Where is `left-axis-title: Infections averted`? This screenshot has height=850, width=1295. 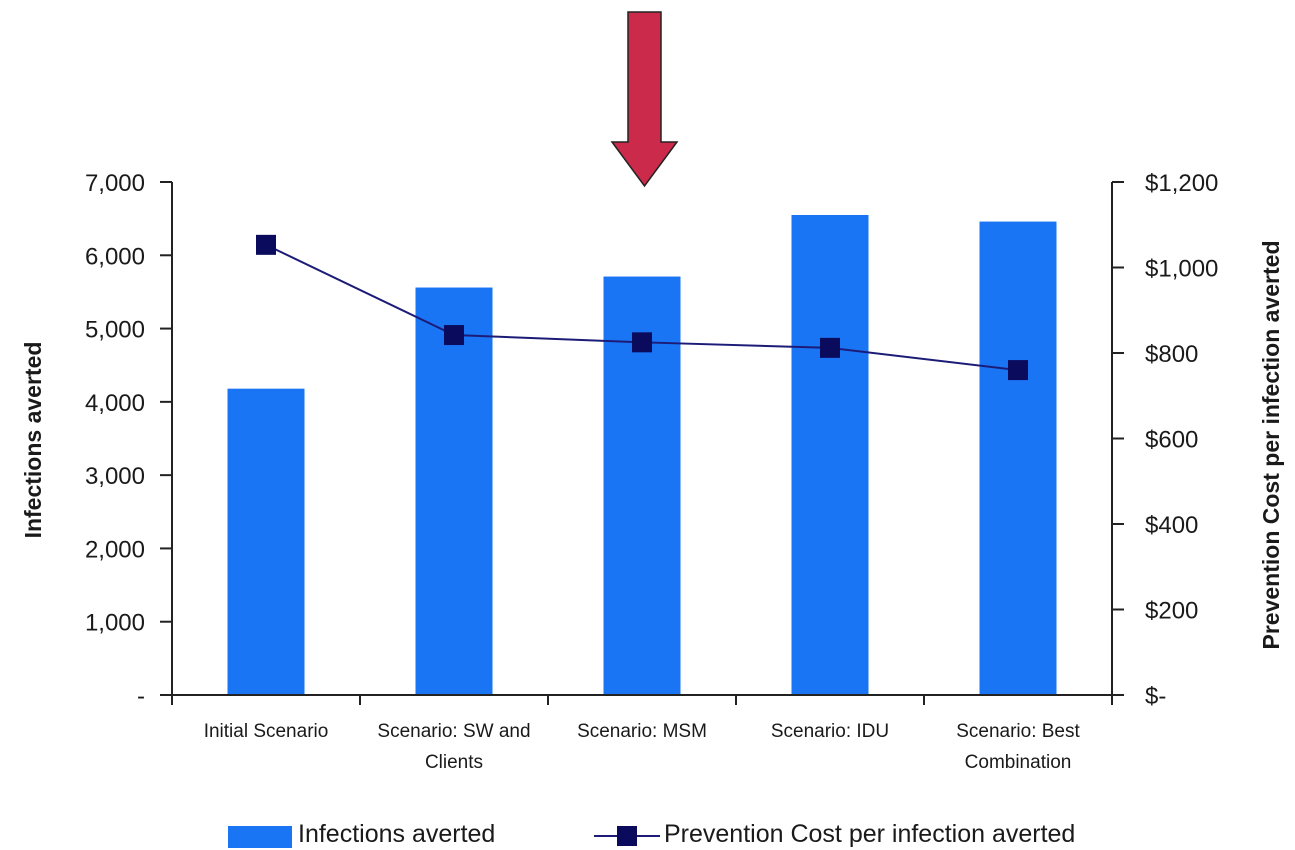 left-axis-title: Infections averted is located at coordinates (33, 440).